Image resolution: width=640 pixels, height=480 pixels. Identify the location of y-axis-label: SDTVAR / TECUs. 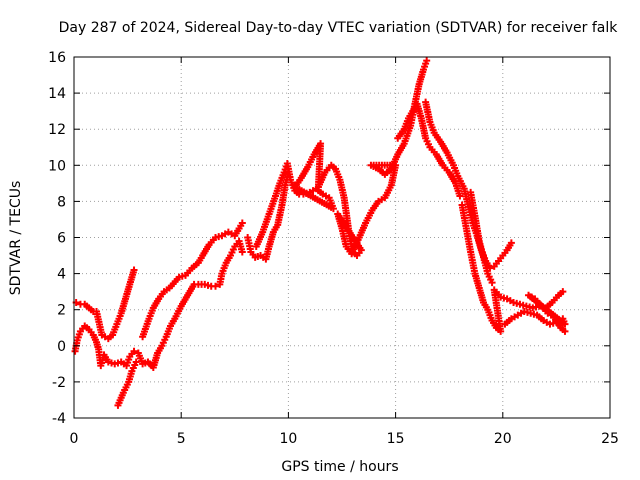
(16, 238).